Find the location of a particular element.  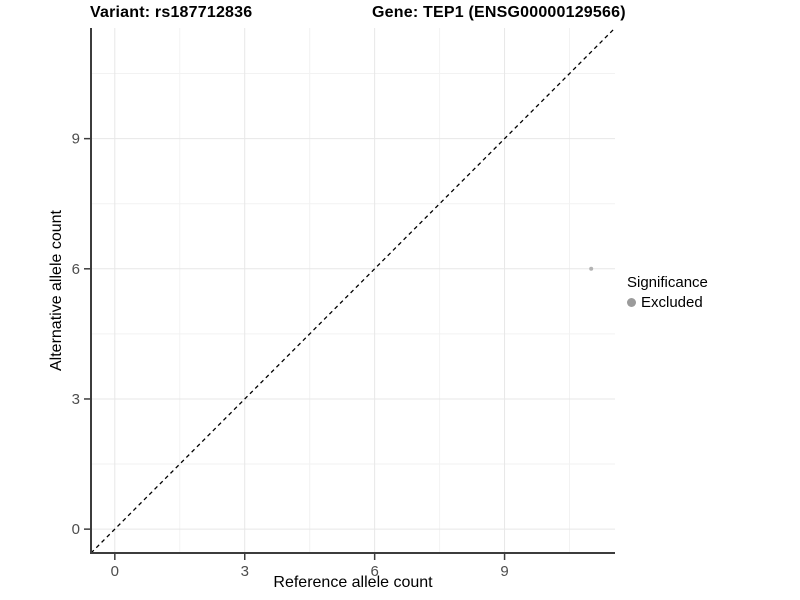

legend-item-label: Excluded is located at coordinates (672, 302).